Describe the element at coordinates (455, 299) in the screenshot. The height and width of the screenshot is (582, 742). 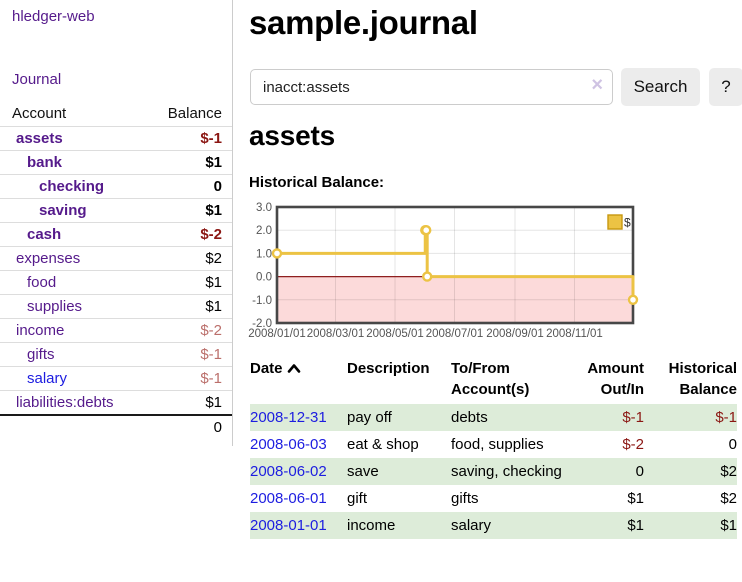
I see `negative-region` at that location.